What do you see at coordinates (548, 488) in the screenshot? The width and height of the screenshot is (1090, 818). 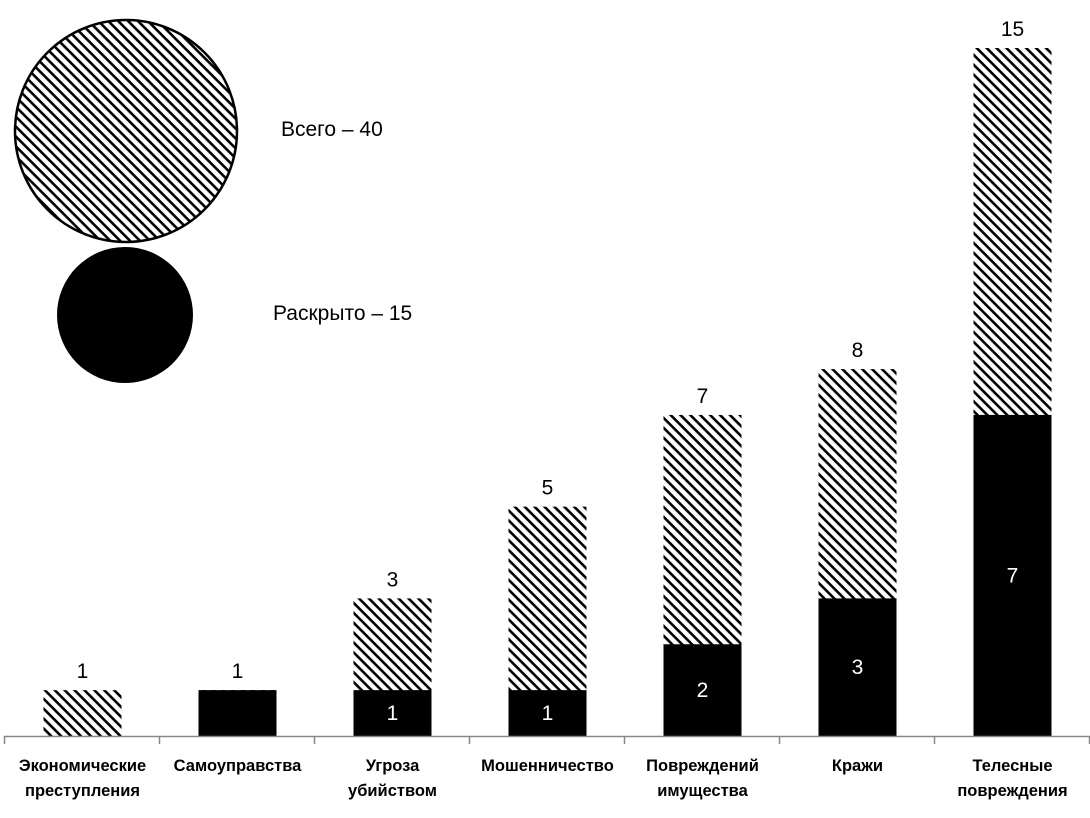 I see `data-label-total: 5` at bounding box center [548, 488].